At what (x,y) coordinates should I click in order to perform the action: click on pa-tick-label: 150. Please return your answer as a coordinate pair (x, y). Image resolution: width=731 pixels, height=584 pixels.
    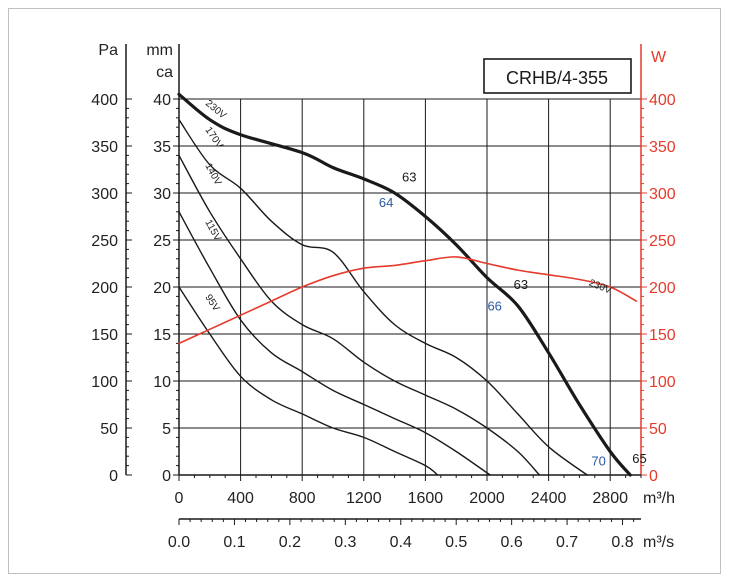
    Looking at the image, I should click on (104, 335).